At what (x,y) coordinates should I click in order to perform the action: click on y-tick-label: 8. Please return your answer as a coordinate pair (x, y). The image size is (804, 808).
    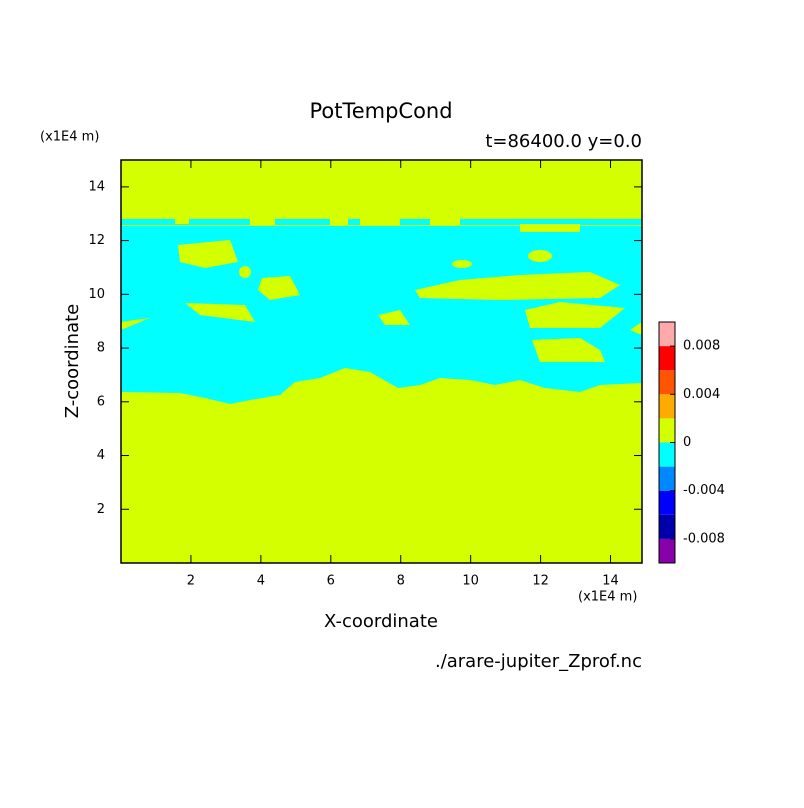
    Looking at the image, I should click on (101, 348).